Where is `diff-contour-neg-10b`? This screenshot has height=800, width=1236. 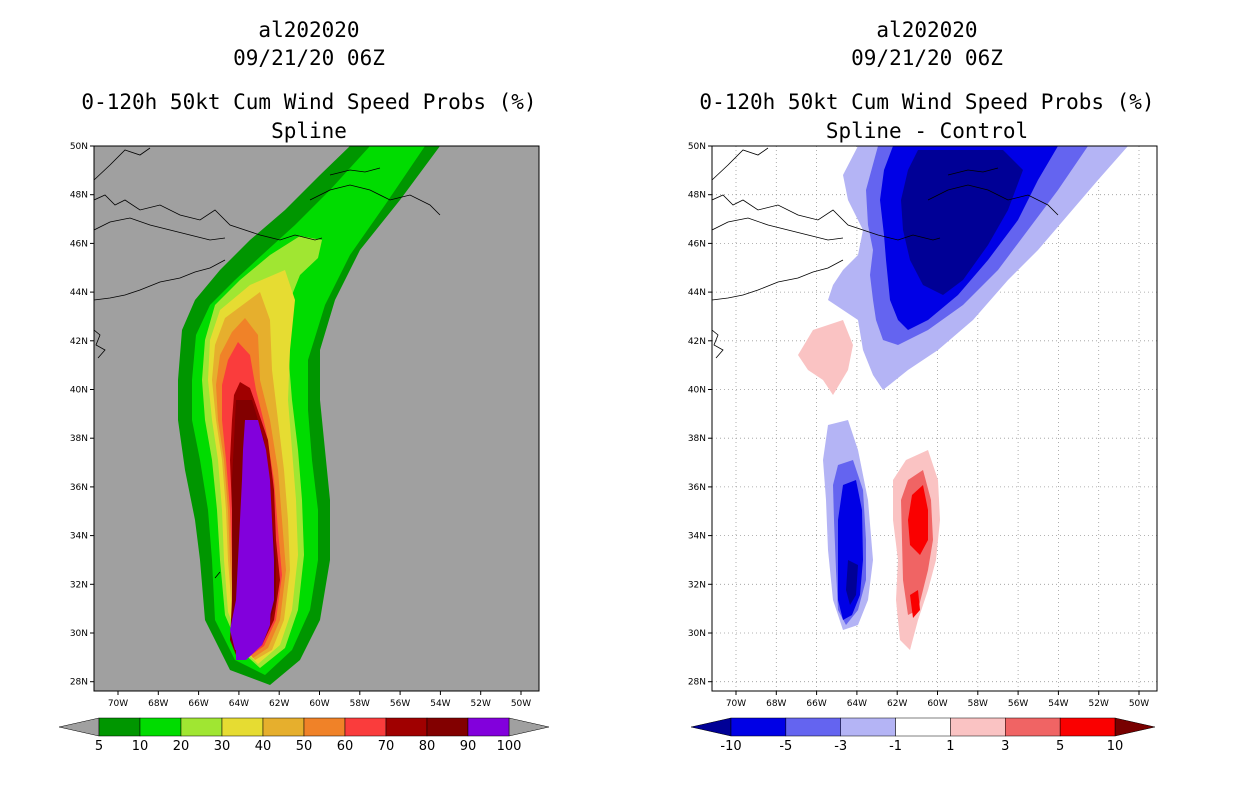
diff-contour-neg-10b is located at coordinates (852, 582).